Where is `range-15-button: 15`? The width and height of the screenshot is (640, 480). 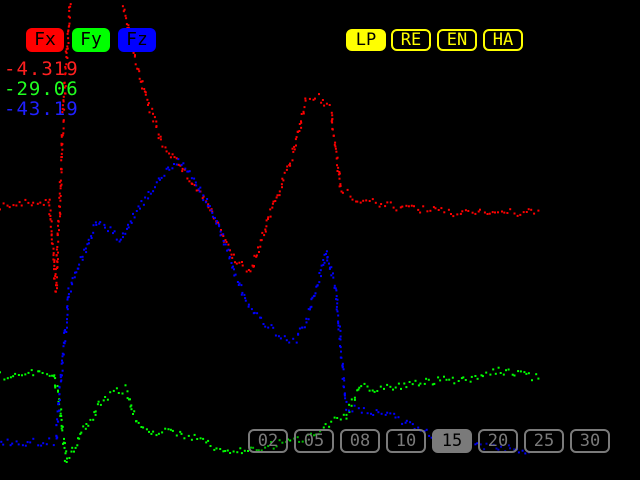
range-15-button: 15 is located at coordinates (452, 441).